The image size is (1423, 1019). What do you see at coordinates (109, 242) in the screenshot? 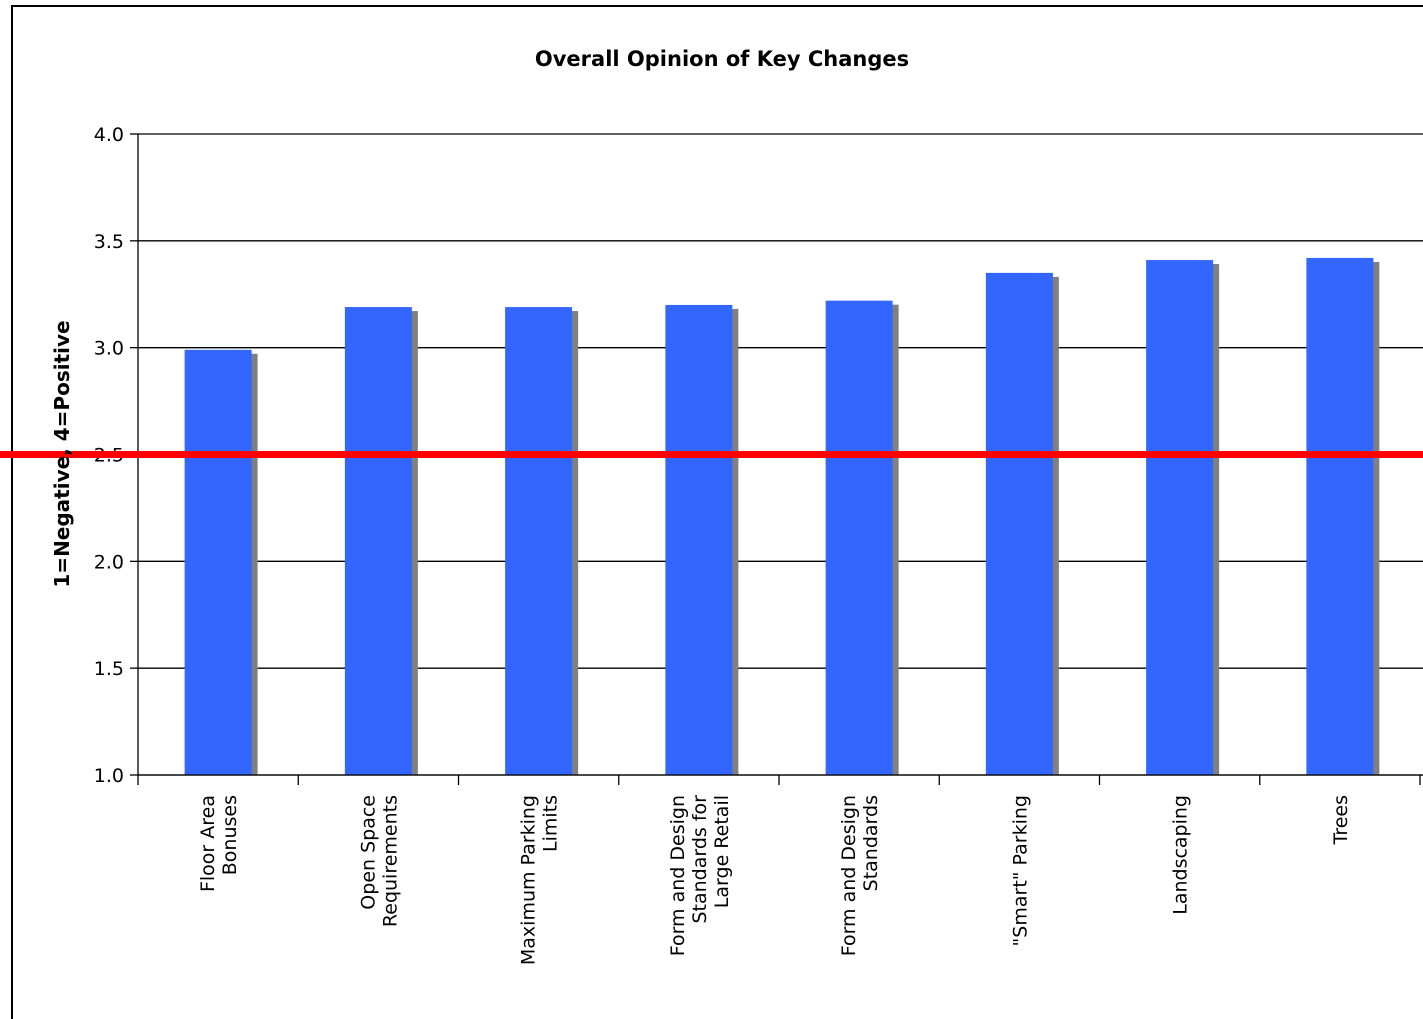
I see `y-tick-label: 3.5` at bounding box center [109, 242].